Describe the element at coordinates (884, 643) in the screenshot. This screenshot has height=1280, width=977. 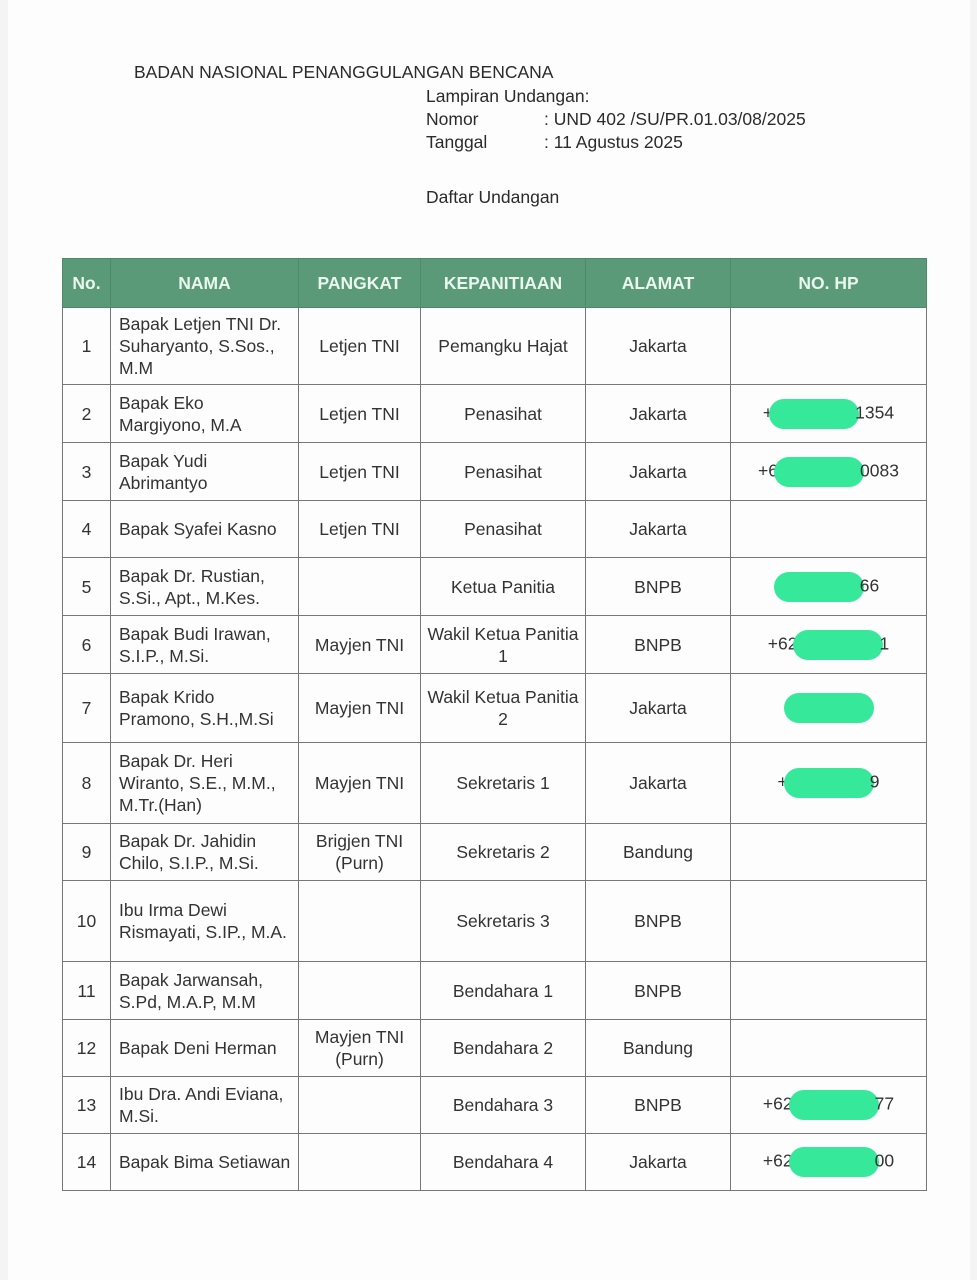
I see `phone-suffix: 1` at that location.